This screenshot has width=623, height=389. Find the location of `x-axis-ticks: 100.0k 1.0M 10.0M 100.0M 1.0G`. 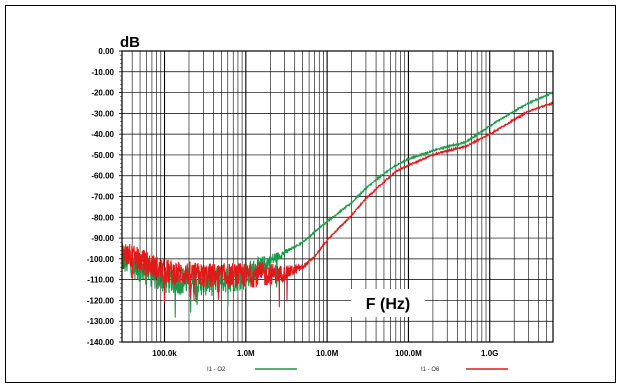

x-axis-ticks: 100.0k 1.0M 10.0M 100.0M 1.0G is located at coordinates (325, 353).